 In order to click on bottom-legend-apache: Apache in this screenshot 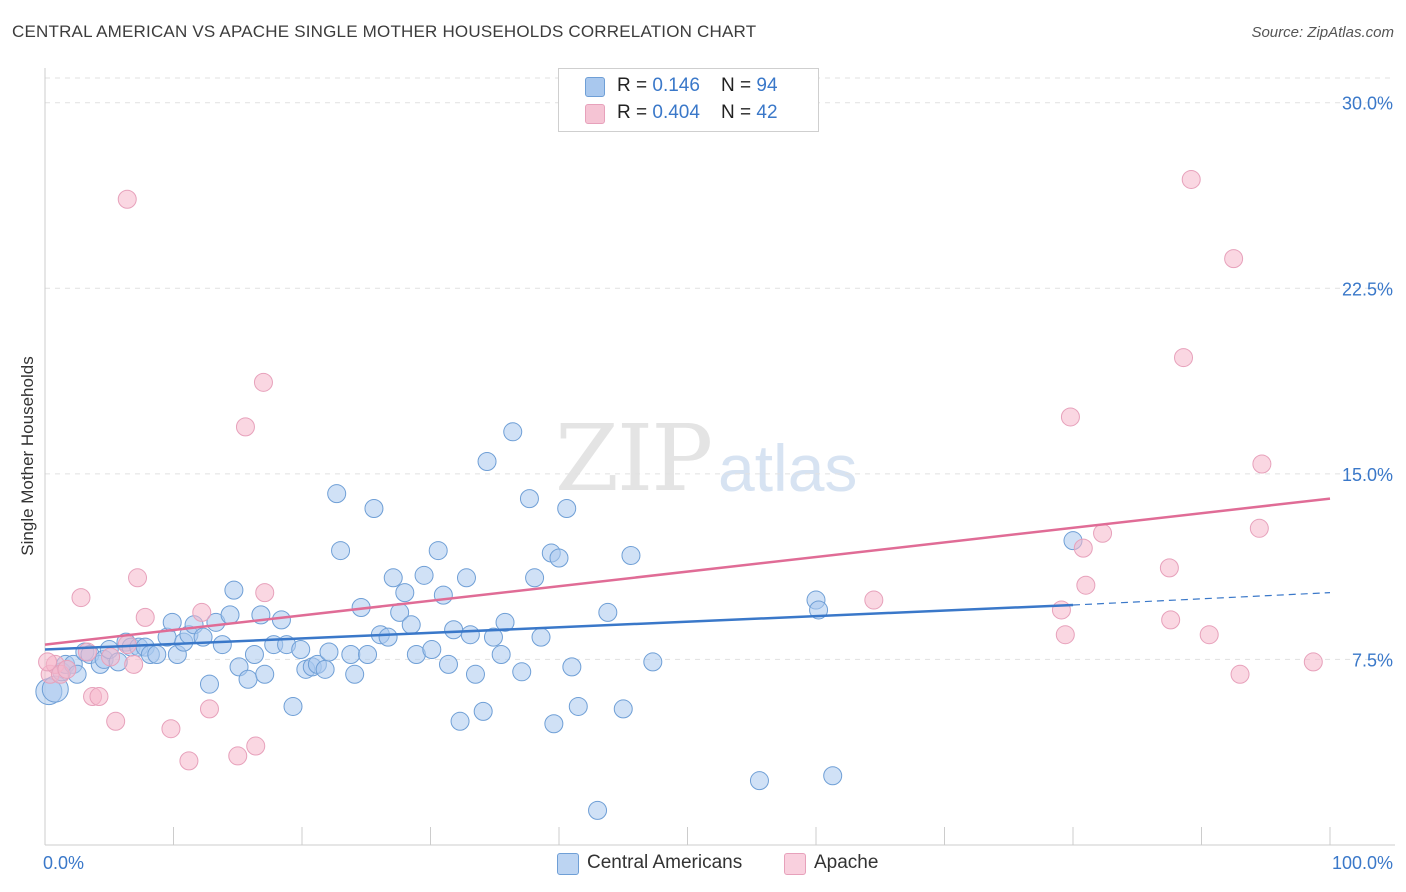, I will do `click(844, 864)`.